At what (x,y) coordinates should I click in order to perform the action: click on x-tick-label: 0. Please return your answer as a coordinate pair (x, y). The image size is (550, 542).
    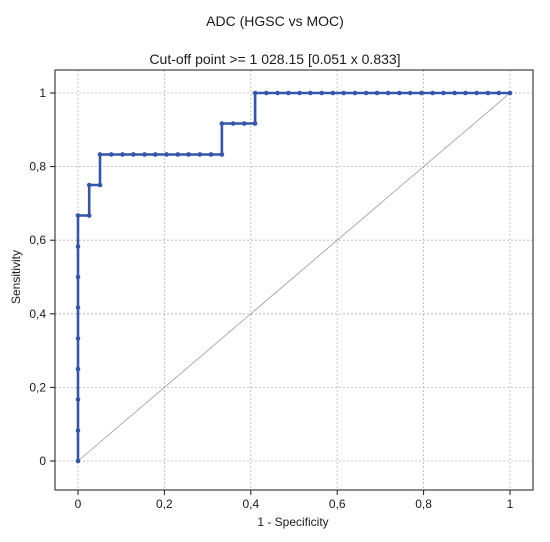
    Looking at the image, I should click on (78, 504).